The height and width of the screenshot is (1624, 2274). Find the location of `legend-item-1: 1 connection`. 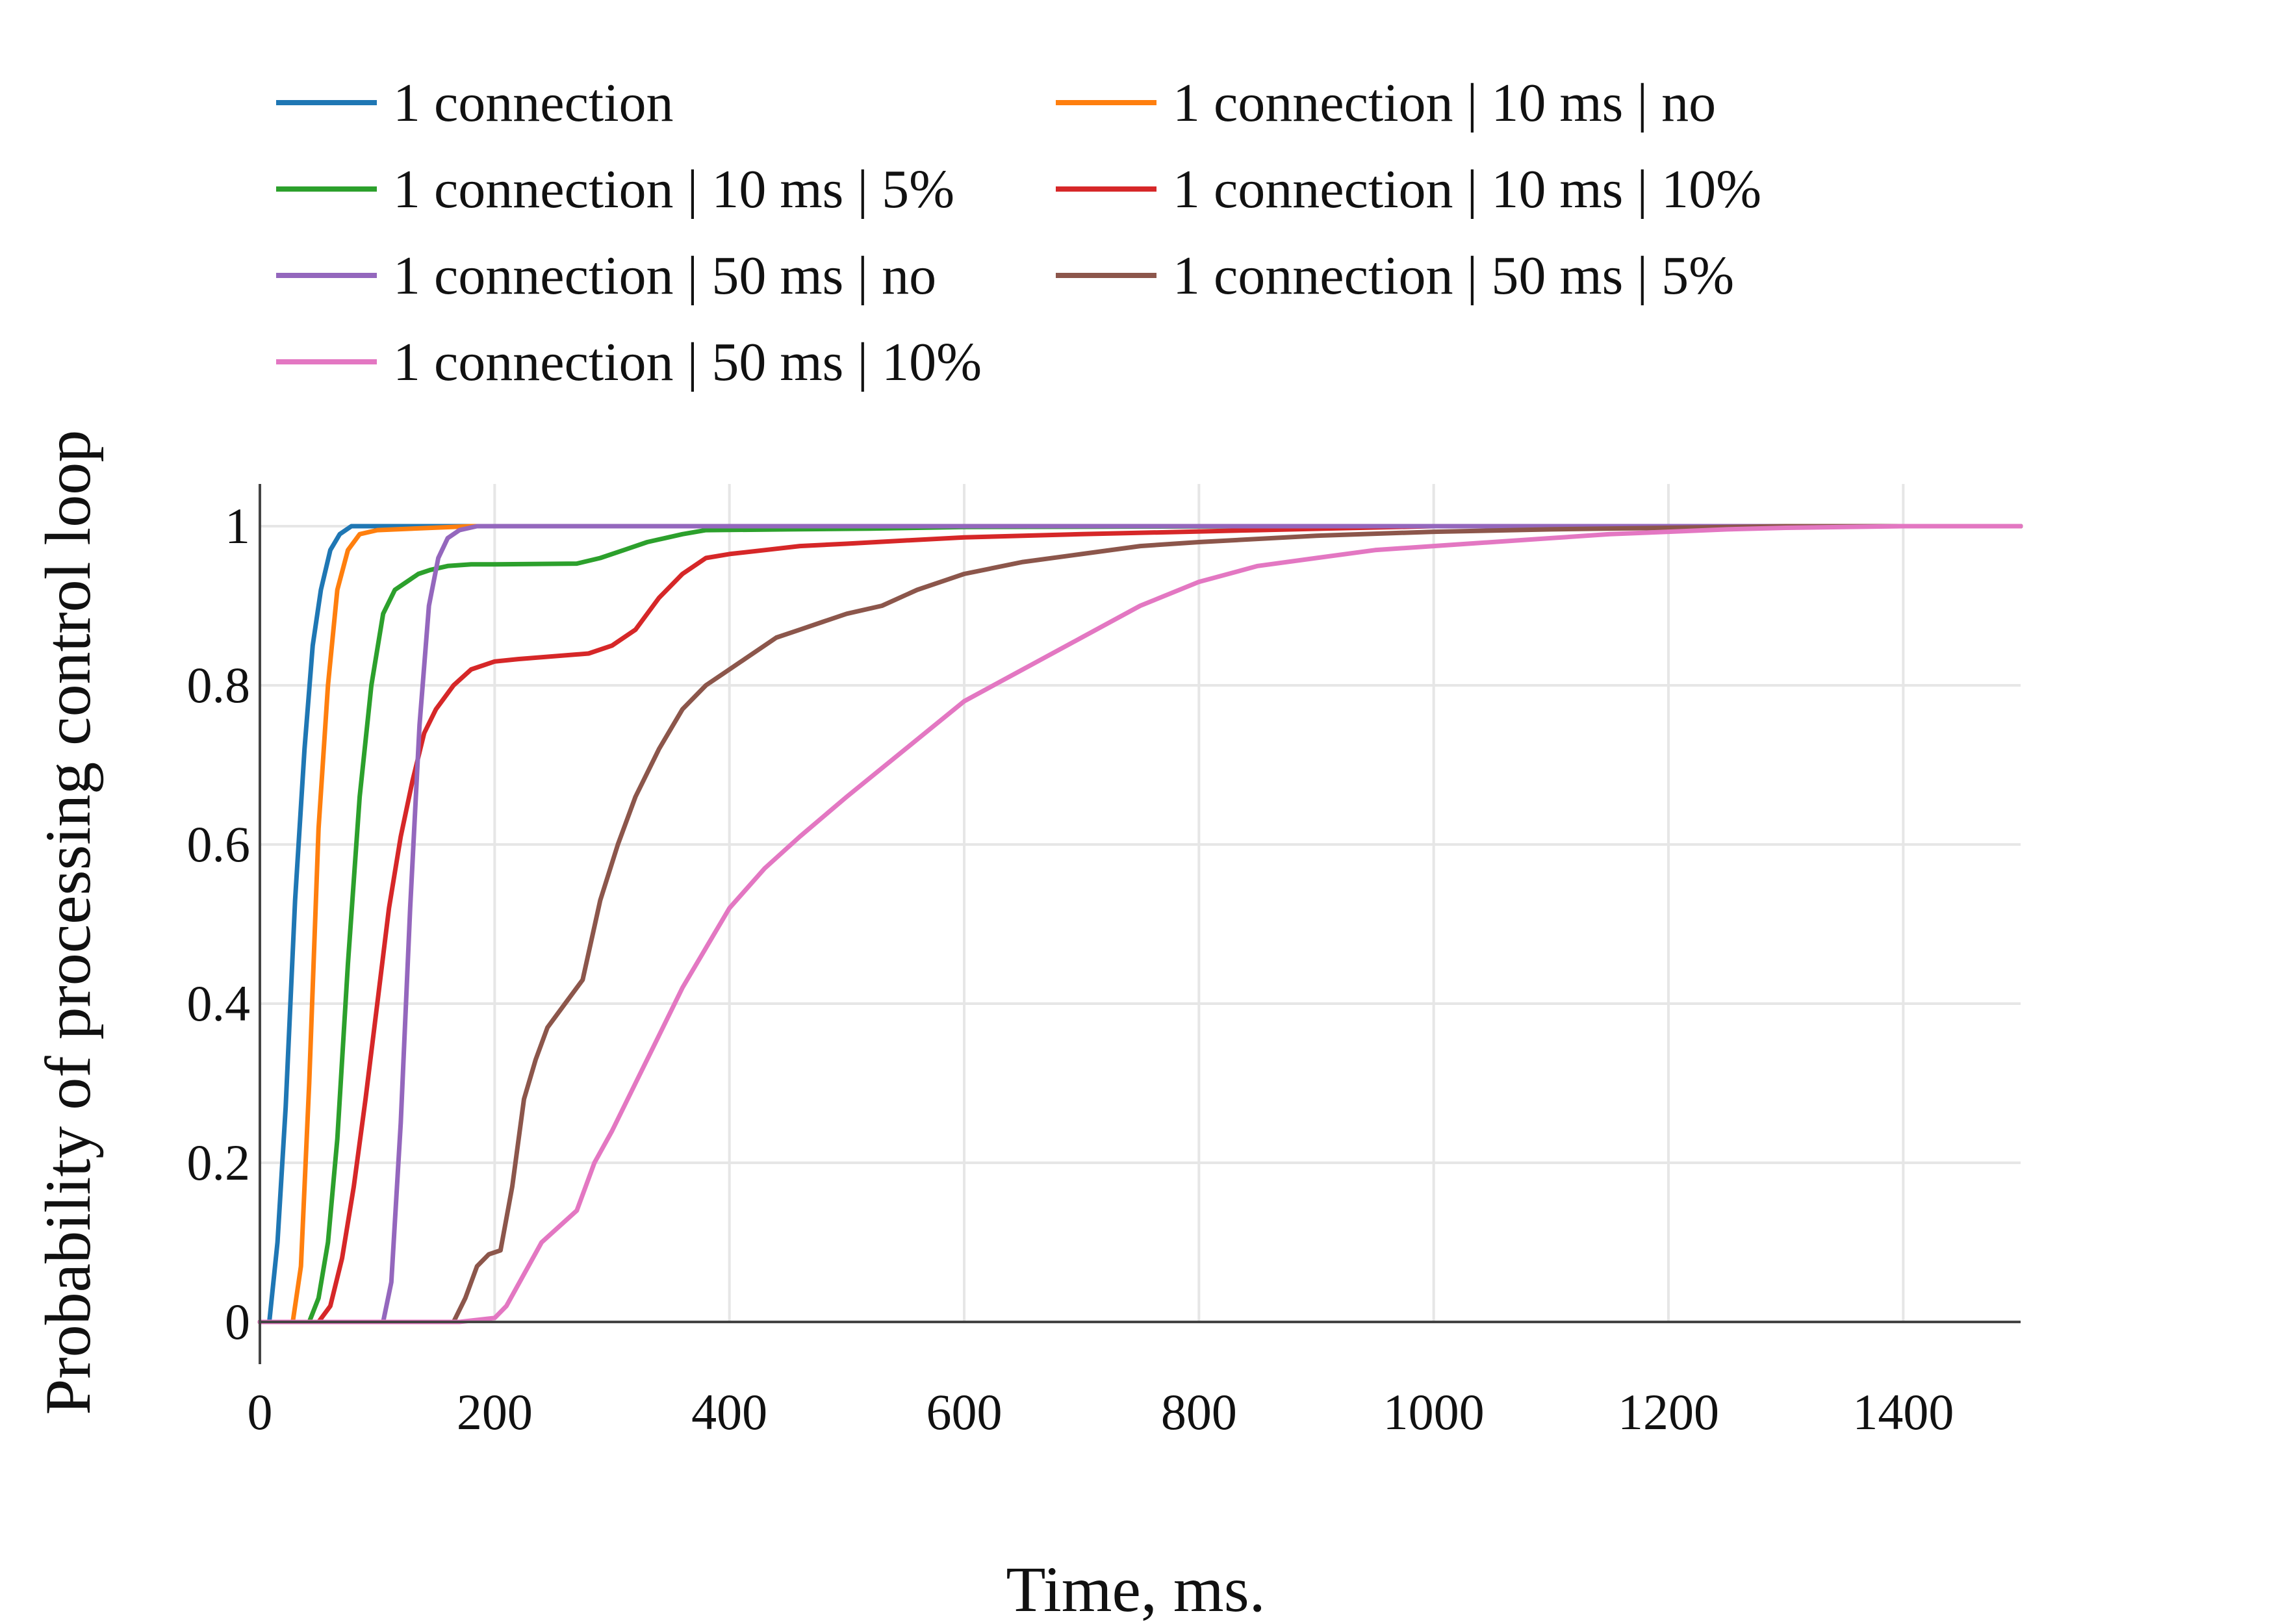

legend-item-1: 1 connection is located at coordinates (475, 103).